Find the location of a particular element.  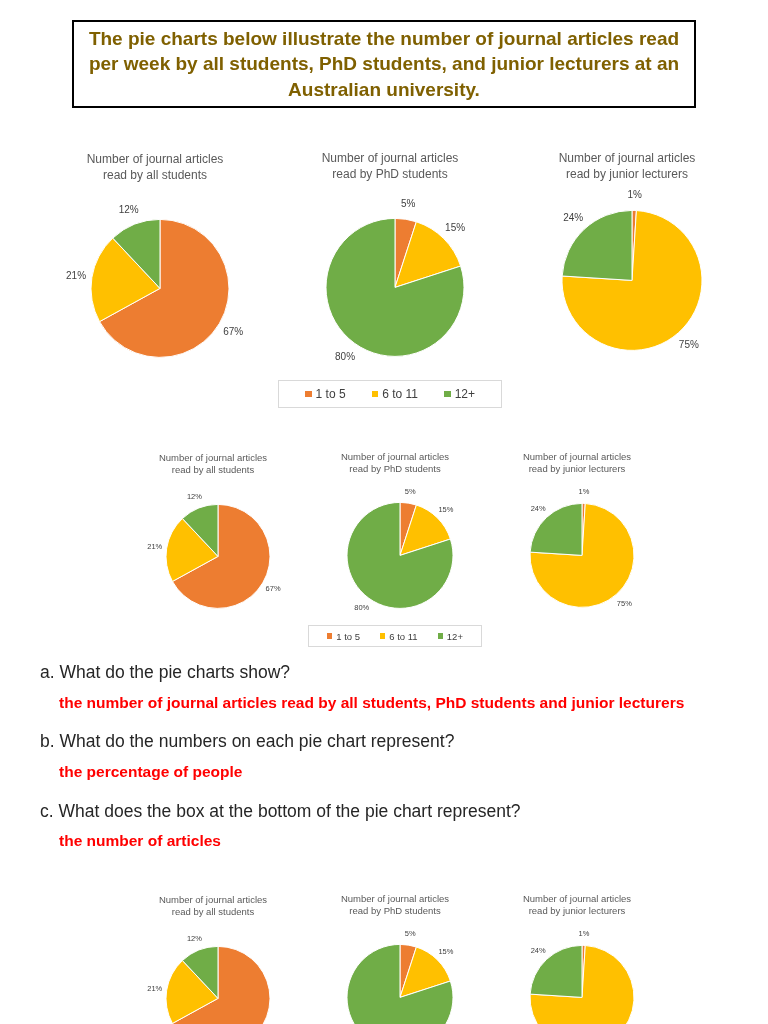

text: the percentage of people is located at coordinates (151, 772).